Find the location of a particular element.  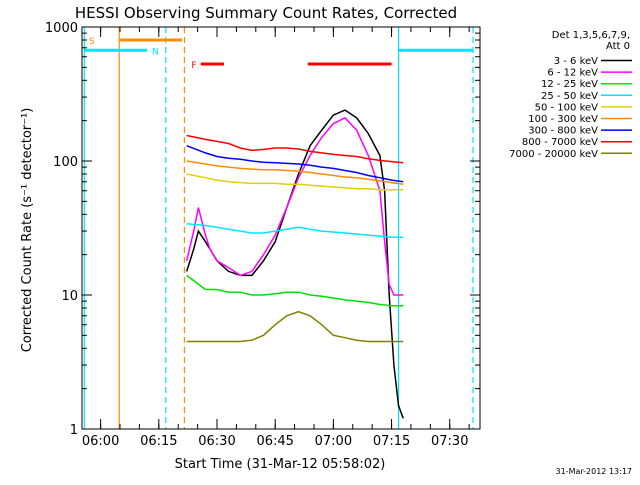

y-tick-label: 100 is located at coordinates (65, 162).